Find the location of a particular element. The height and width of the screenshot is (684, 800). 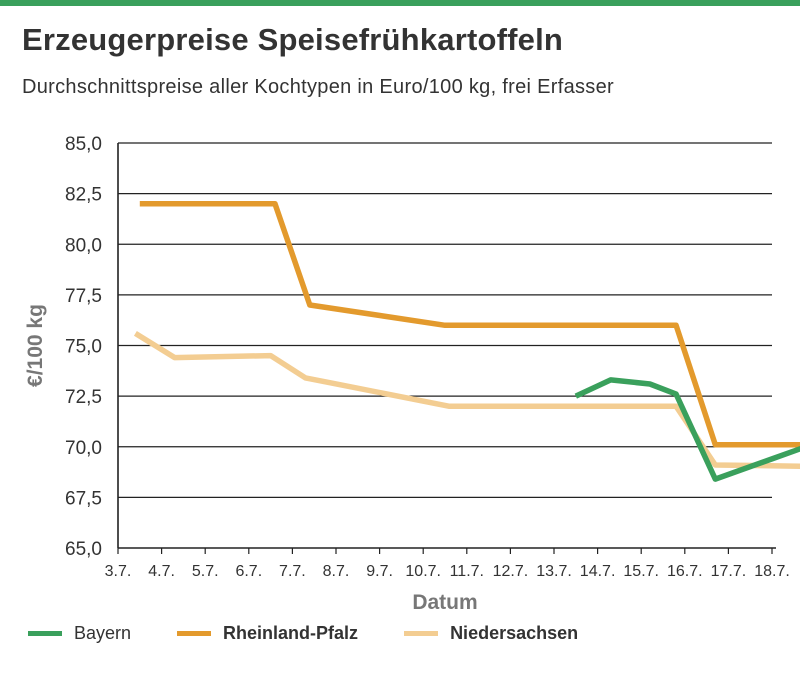

y-tick-label: 77,5 is located at coordinates (83, 296).